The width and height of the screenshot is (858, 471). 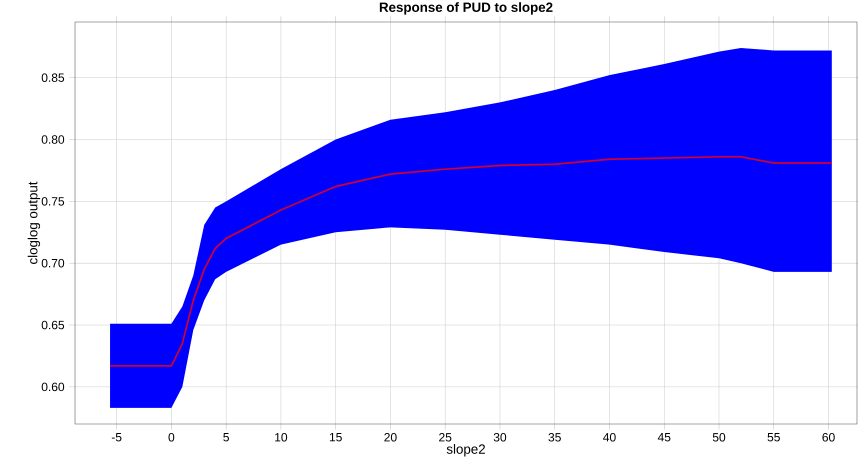 What do you see at coordinates (609, 437) in the screenshot?
I see `x-tick-label: 40` at bounding box center [609, 437].